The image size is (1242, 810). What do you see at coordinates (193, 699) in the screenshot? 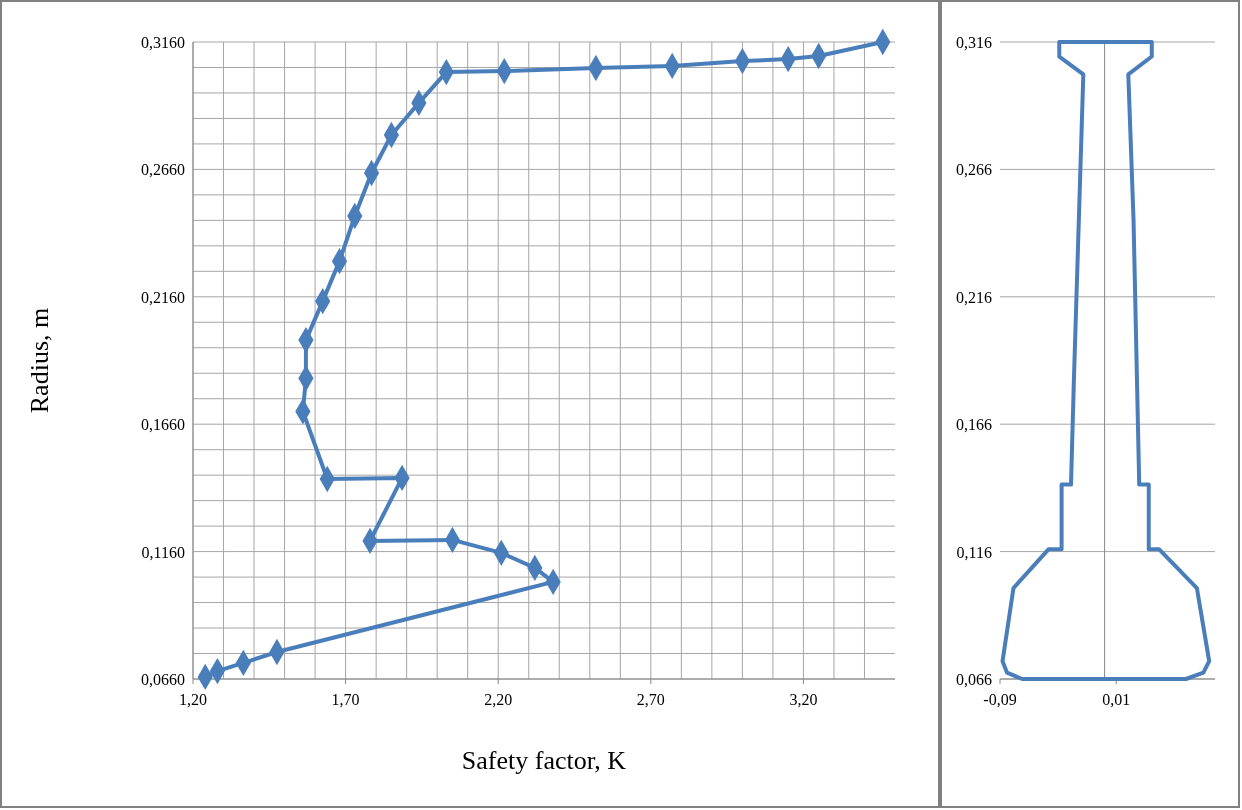
I see `x-tick-label: 1,20` at bounding box center [193, 699].